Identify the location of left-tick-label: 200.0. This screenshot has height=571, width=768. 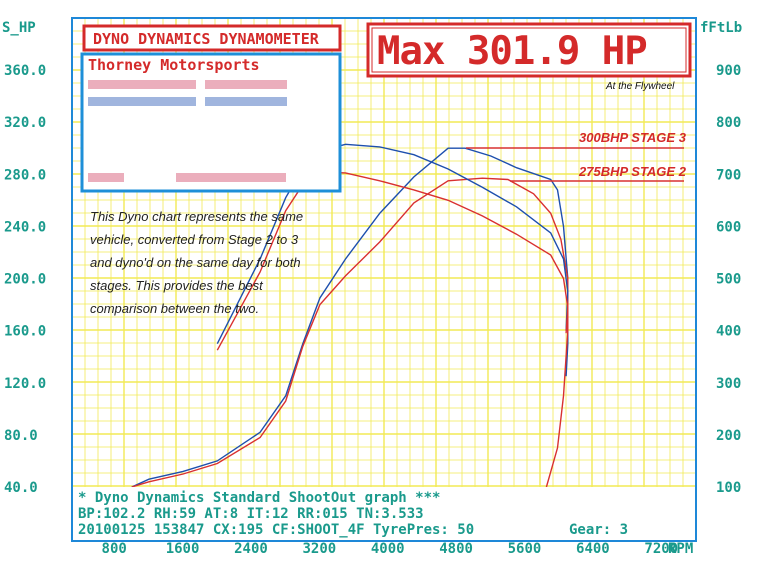
(25, 280).